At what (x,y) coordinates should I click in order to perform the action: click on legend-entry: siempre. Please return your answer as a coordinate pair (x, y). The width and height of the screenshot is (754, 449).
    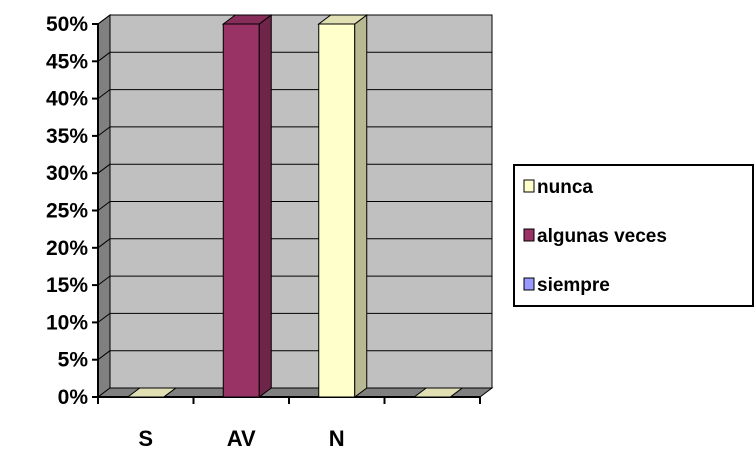
    Looking at the image, I should click on (573, 285).